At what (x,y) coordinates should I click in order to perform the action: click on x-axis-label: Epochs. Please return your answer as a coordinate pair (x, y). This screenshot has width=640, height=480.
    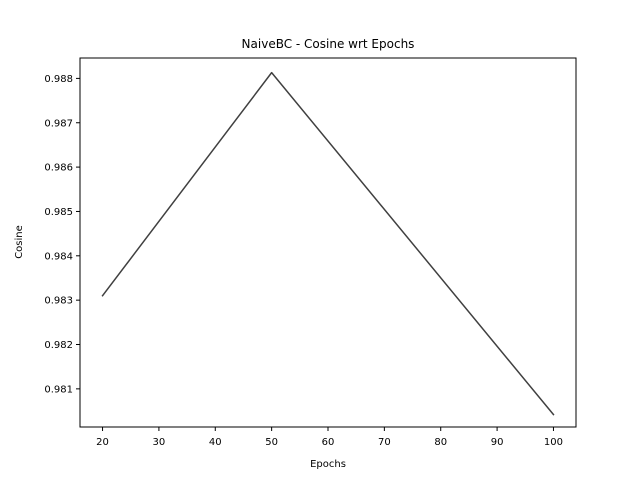
    Looking at the image, I should click on (328, 464).